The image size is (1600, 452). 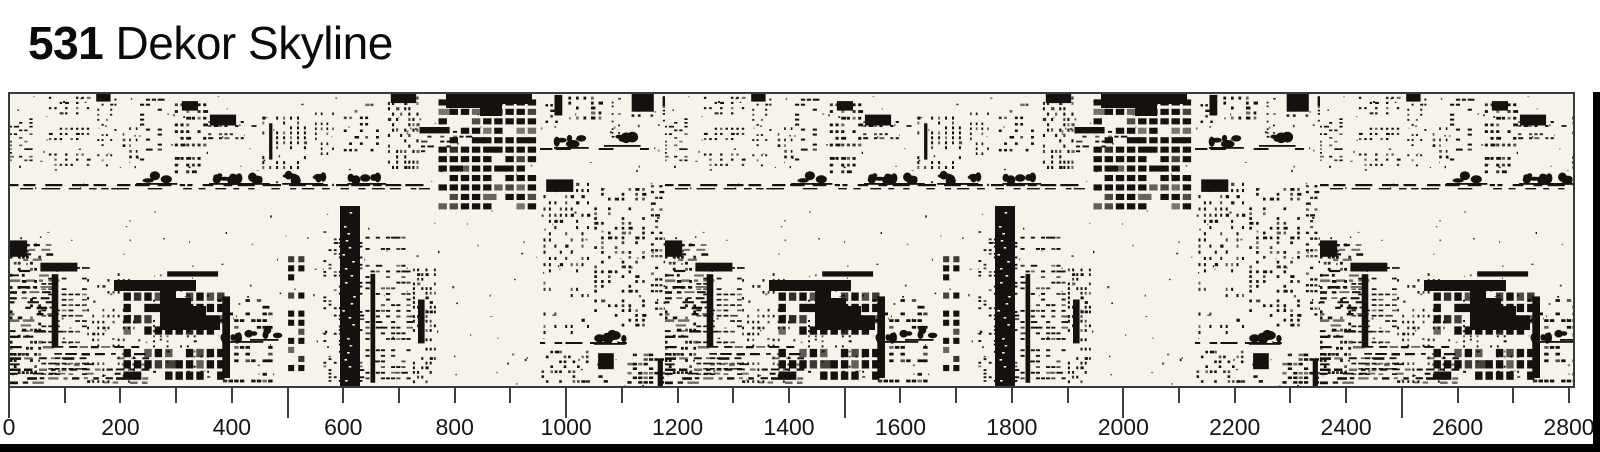 I want to click on ruler-label: 1000, so click(x=566, y=427).